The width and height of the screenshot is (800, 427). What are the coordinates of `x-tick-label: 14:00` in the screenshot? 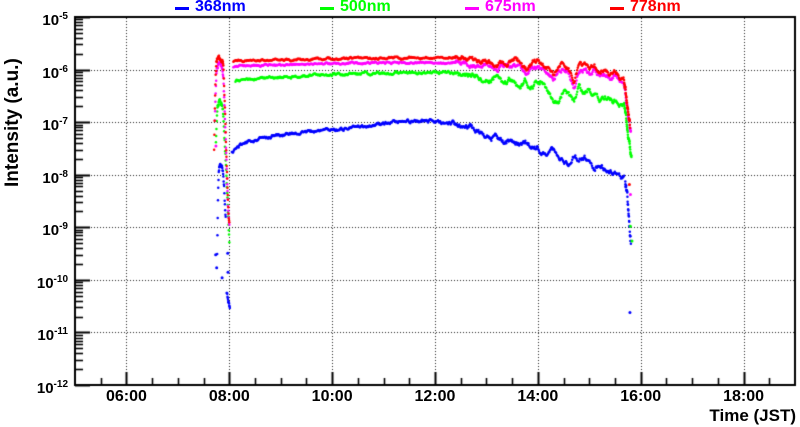 It's located at (538, 396).